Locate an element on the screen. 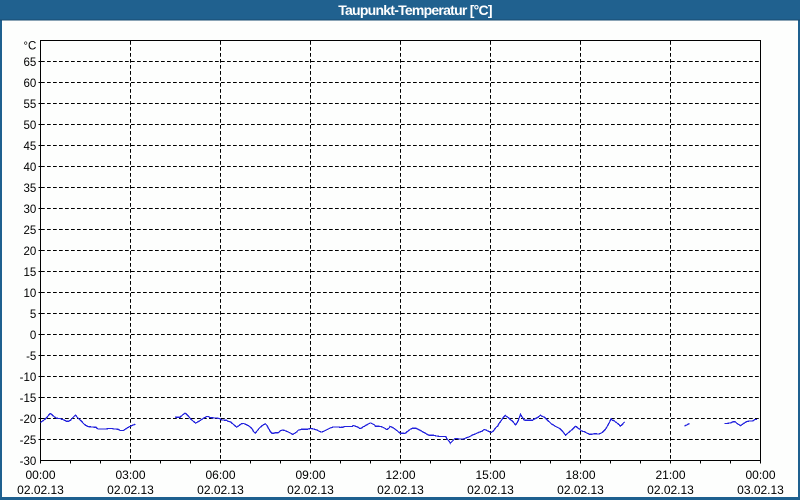  svg-text: °C is located at coordinates (29, 47).